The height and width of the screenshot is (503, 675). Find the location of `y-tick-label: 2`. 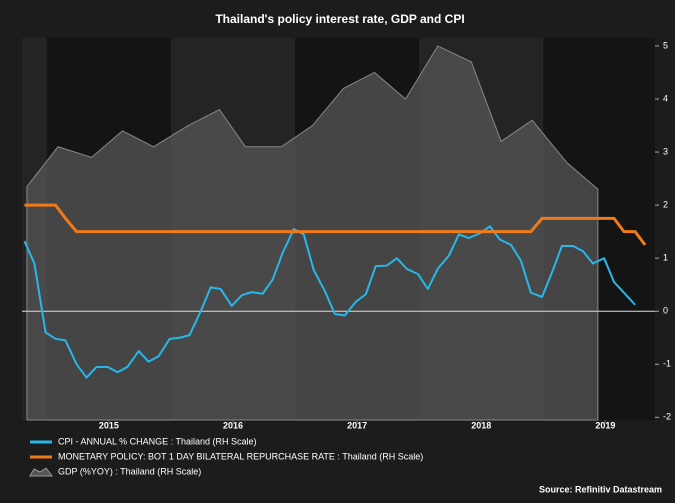

y-tick-label: 2 is located at coordinates (665, 205).